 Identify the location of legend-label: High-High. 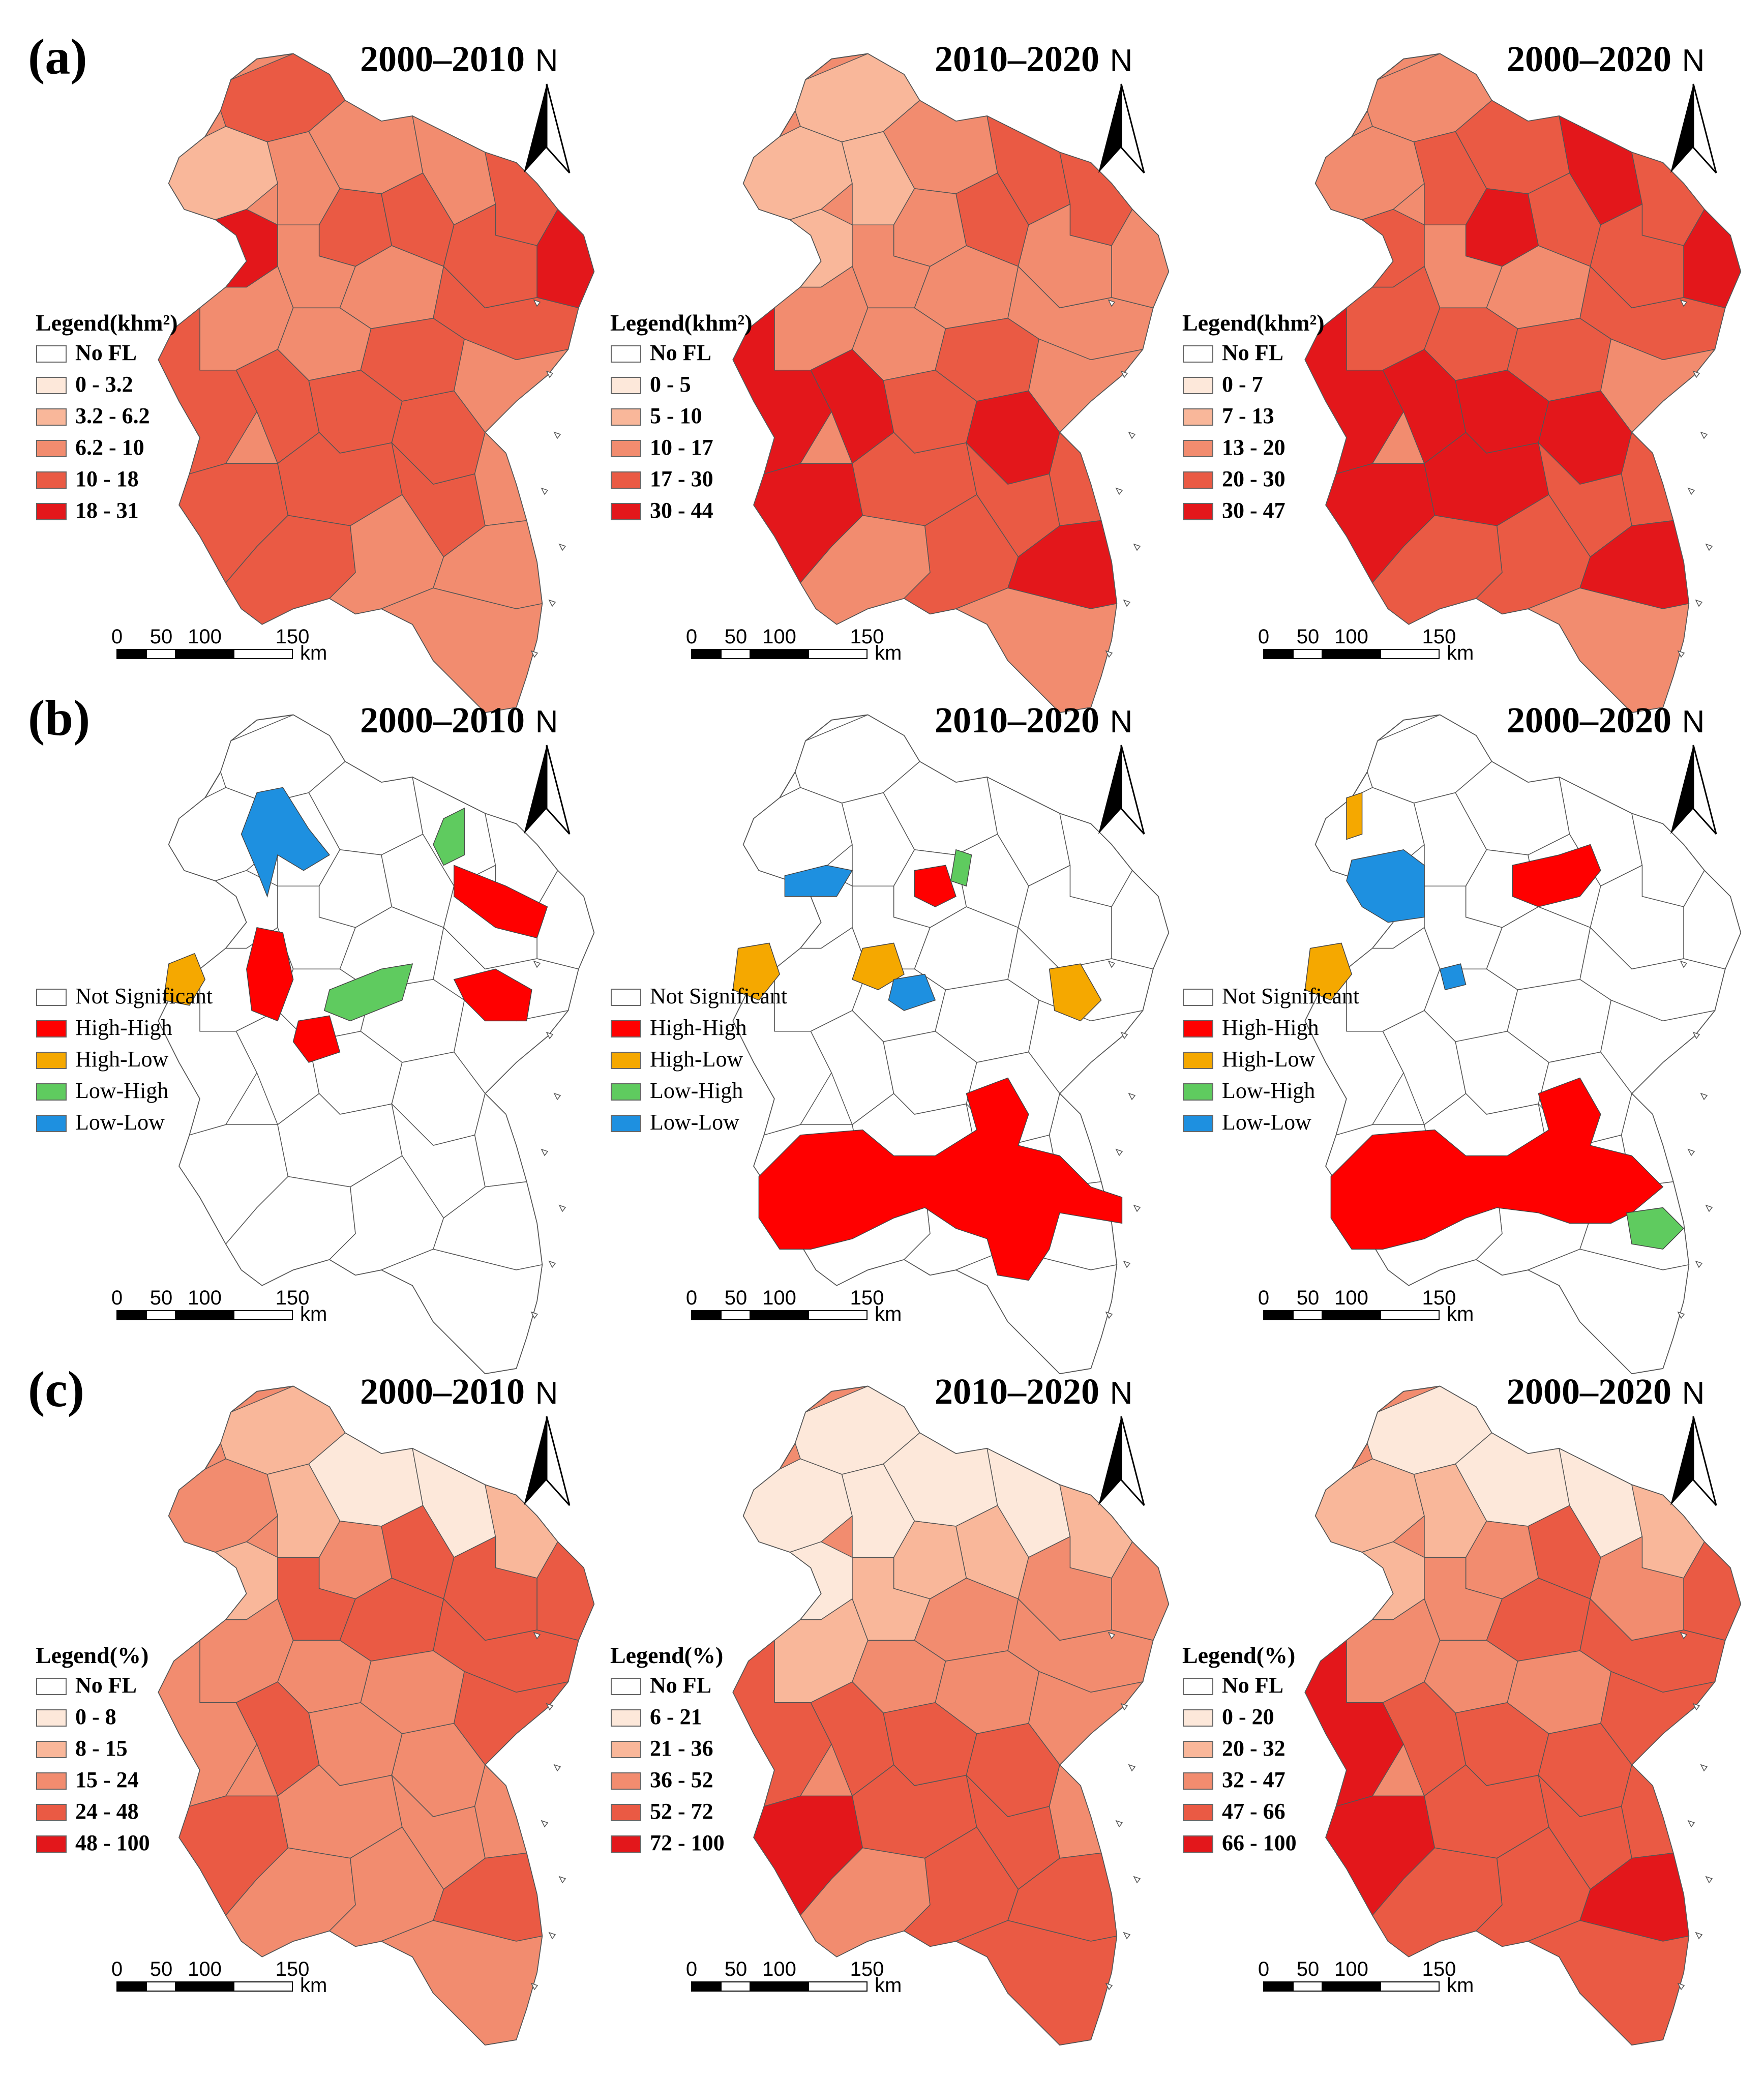
(699, 1027).